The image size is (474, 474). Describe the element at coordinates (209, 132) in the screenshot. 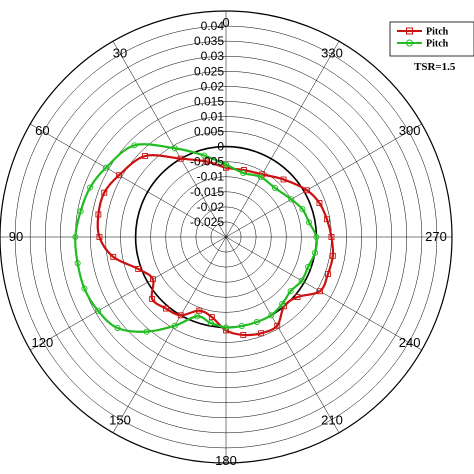

I see `radial-tick-label: 0.005` at that location.